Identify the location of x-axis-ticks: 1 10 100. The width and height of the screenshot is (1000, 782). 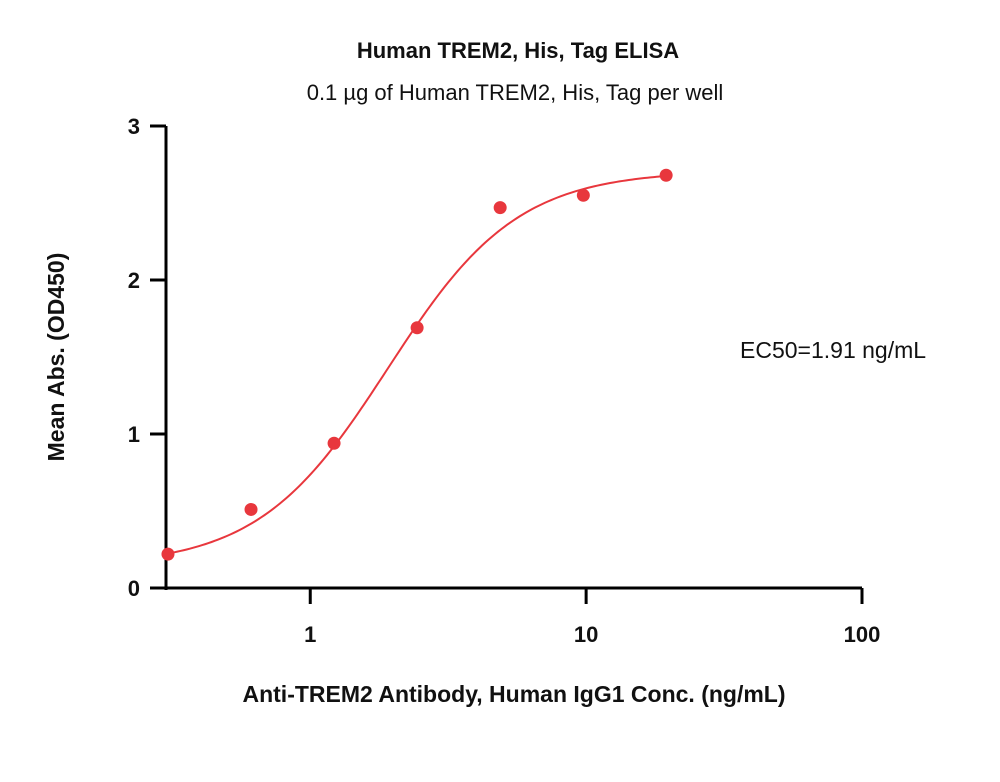
(592, 617).